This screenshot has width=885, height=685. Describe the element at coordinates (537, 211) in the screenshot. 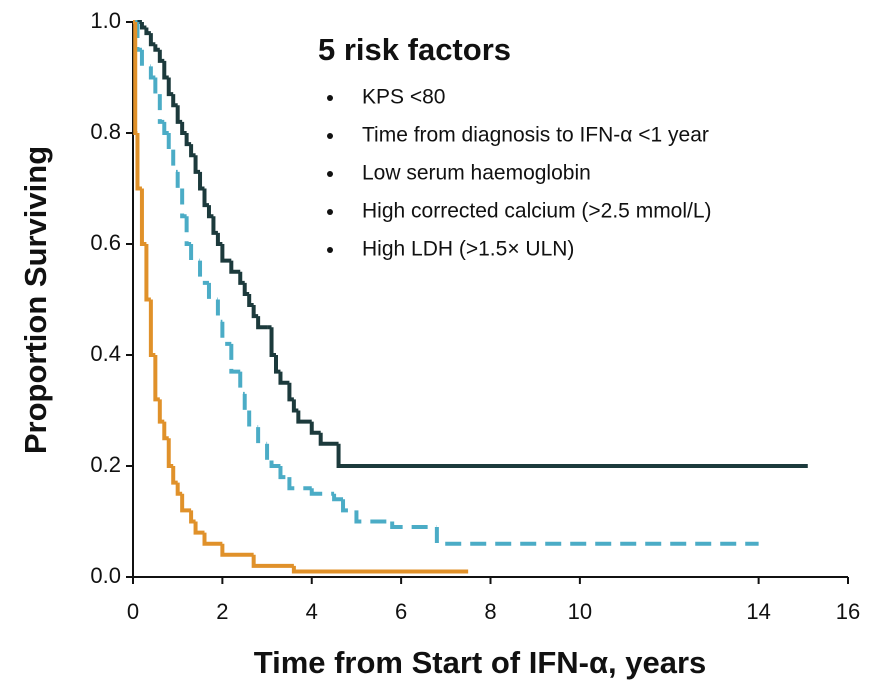

I see `annotation: High corrected calcium (>2.5 mmol/L)` at that location.